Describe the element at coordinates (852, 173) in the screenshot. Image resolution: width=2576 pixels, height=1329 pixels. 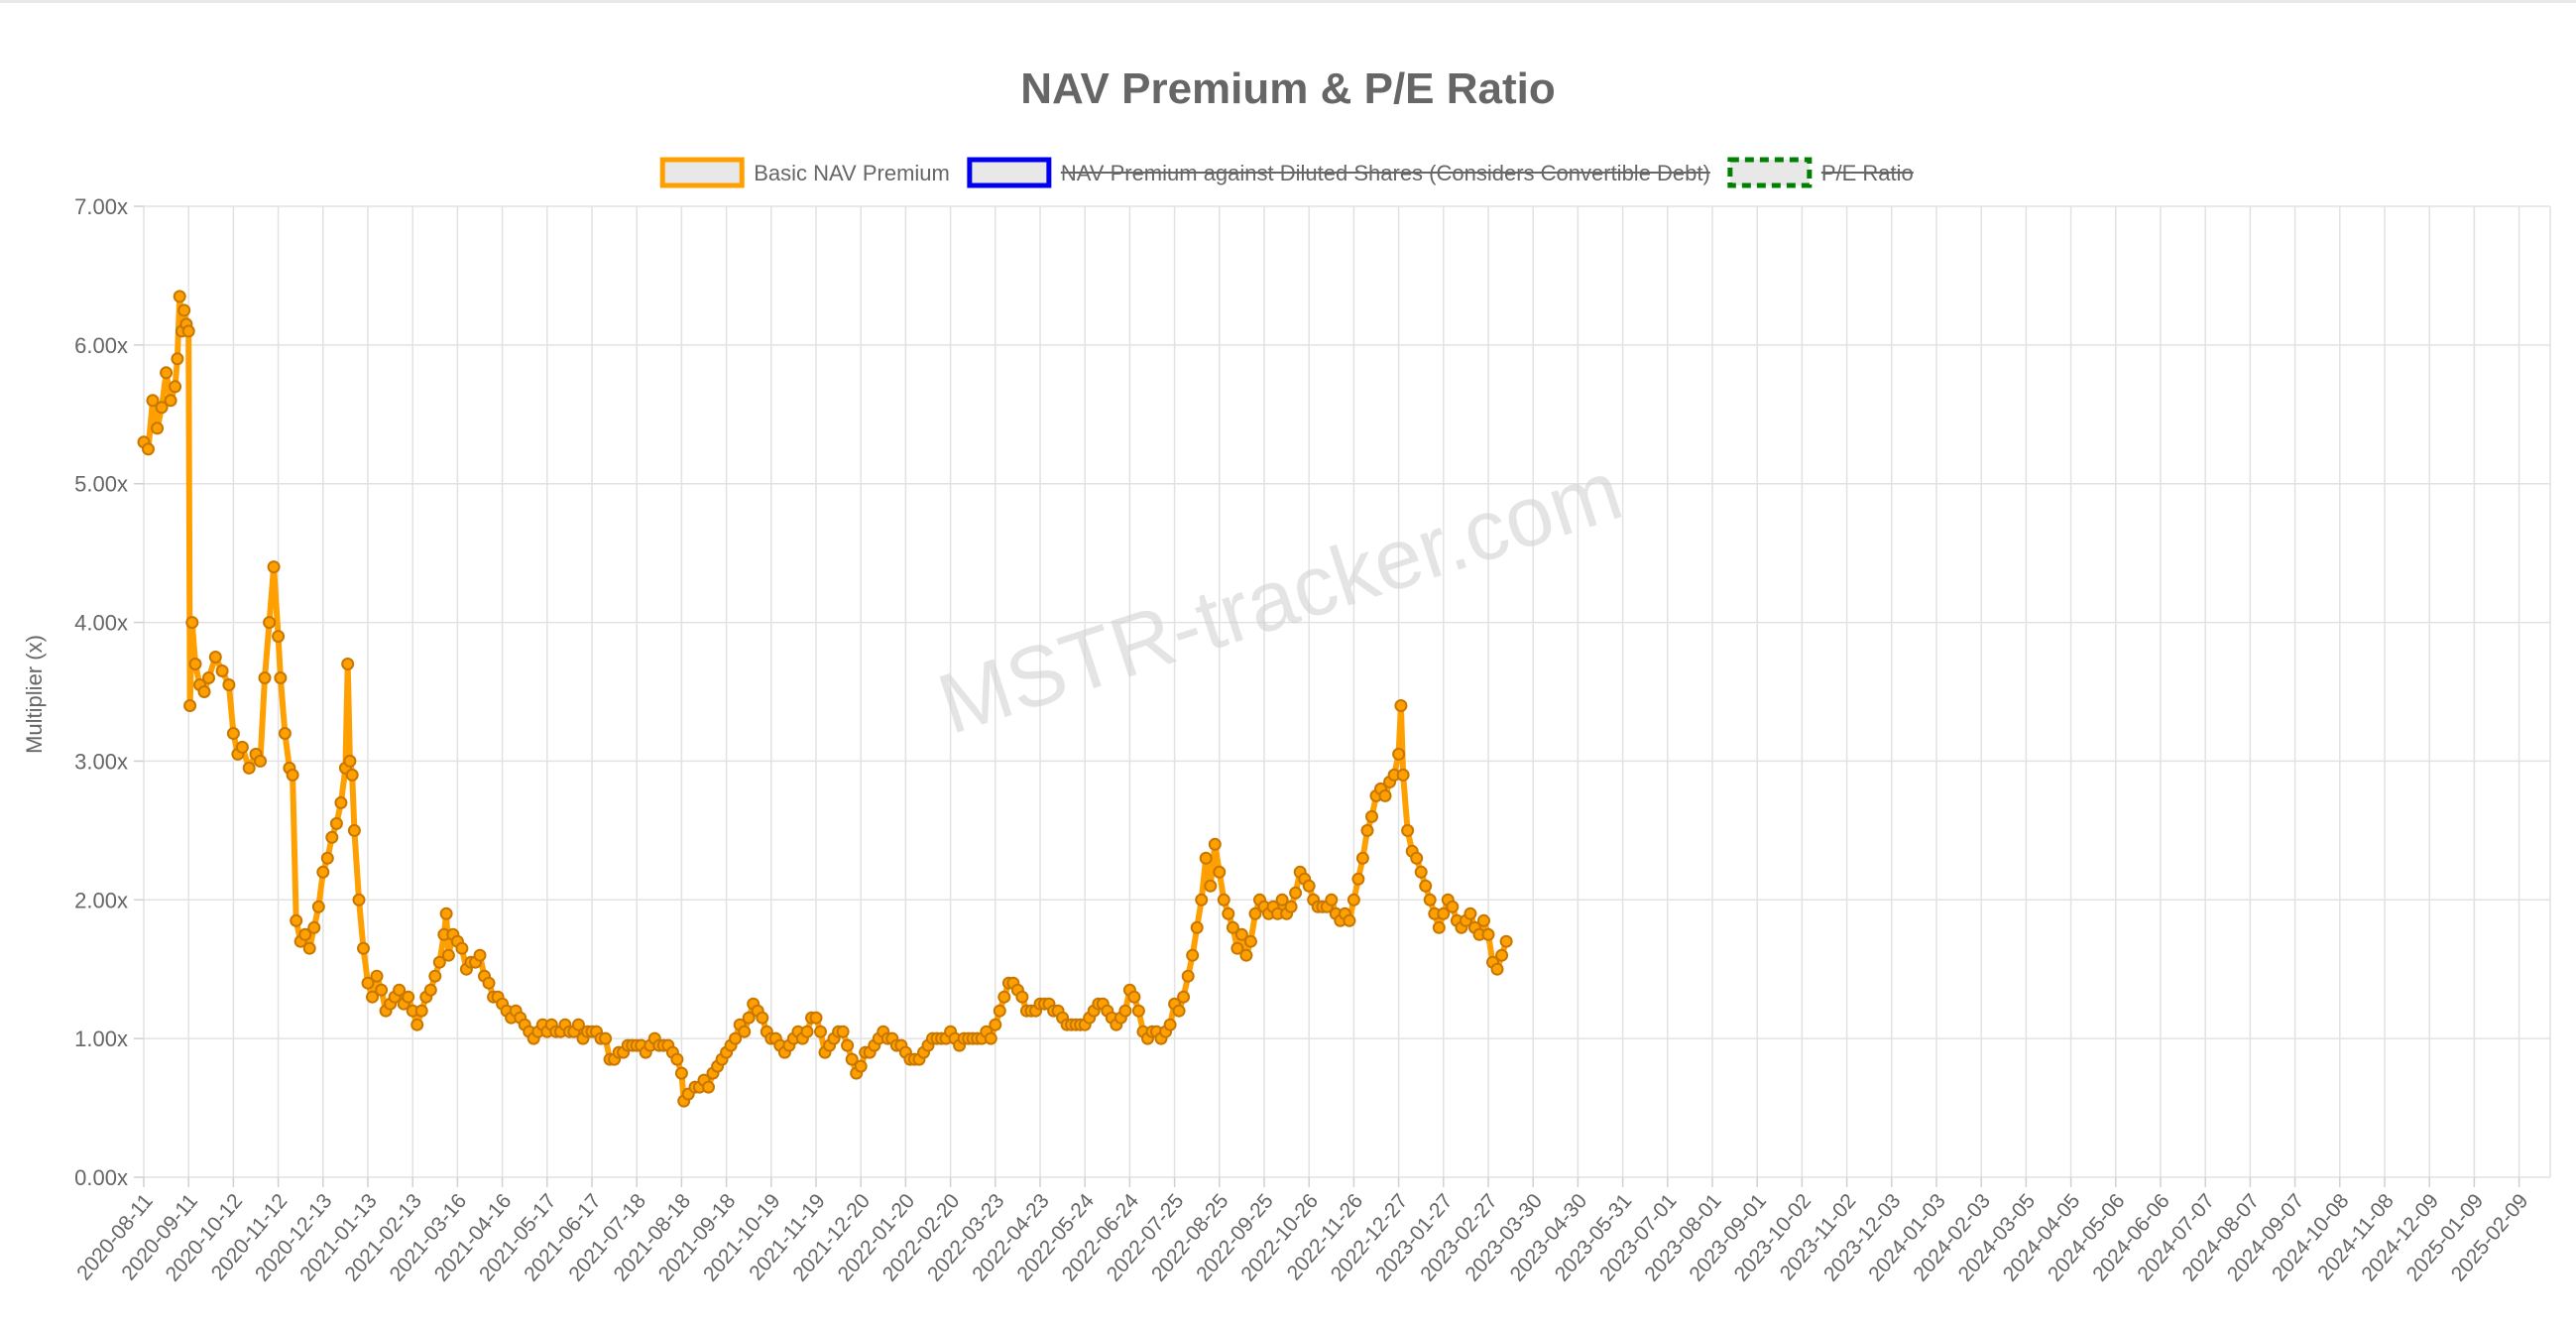
I see `legend-label: Basic NAV Premium` at that location.